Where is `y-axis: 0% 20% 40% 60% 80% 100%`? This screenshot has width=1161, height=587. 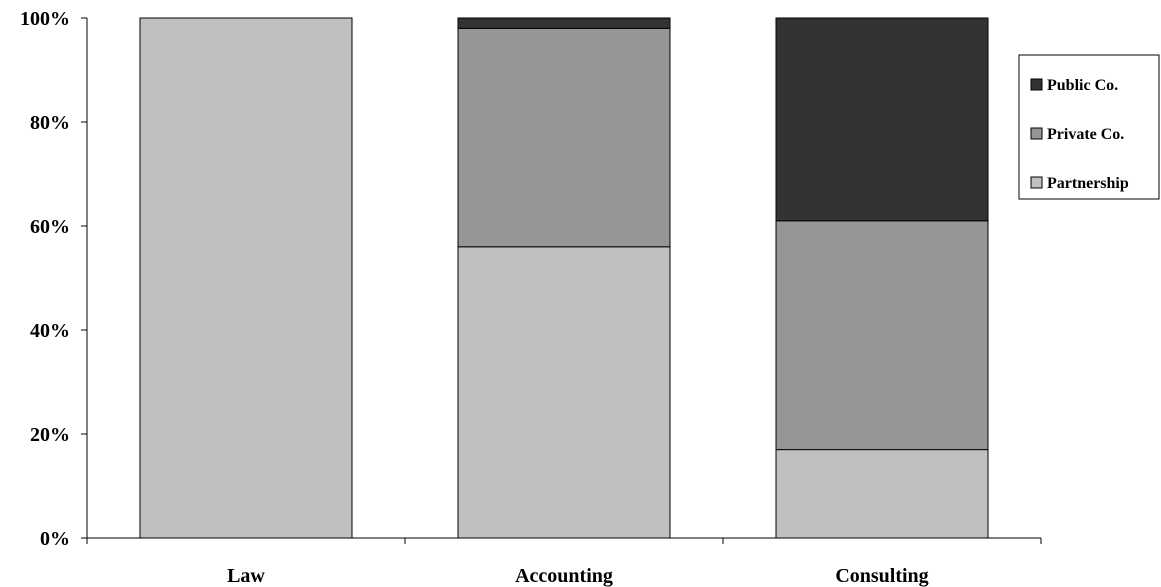 y-axis: 0% 20% 40% 60% 80% 100% is located at coordinates (53, 279).